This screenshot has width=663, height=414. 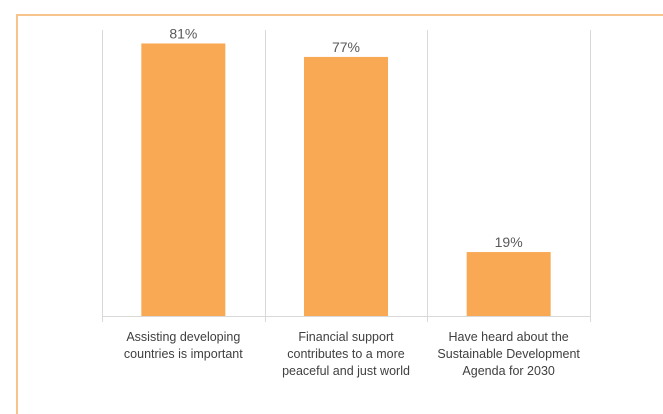 I want to click on category-label-line: Sustainable Development, so click(x=508, y=354).